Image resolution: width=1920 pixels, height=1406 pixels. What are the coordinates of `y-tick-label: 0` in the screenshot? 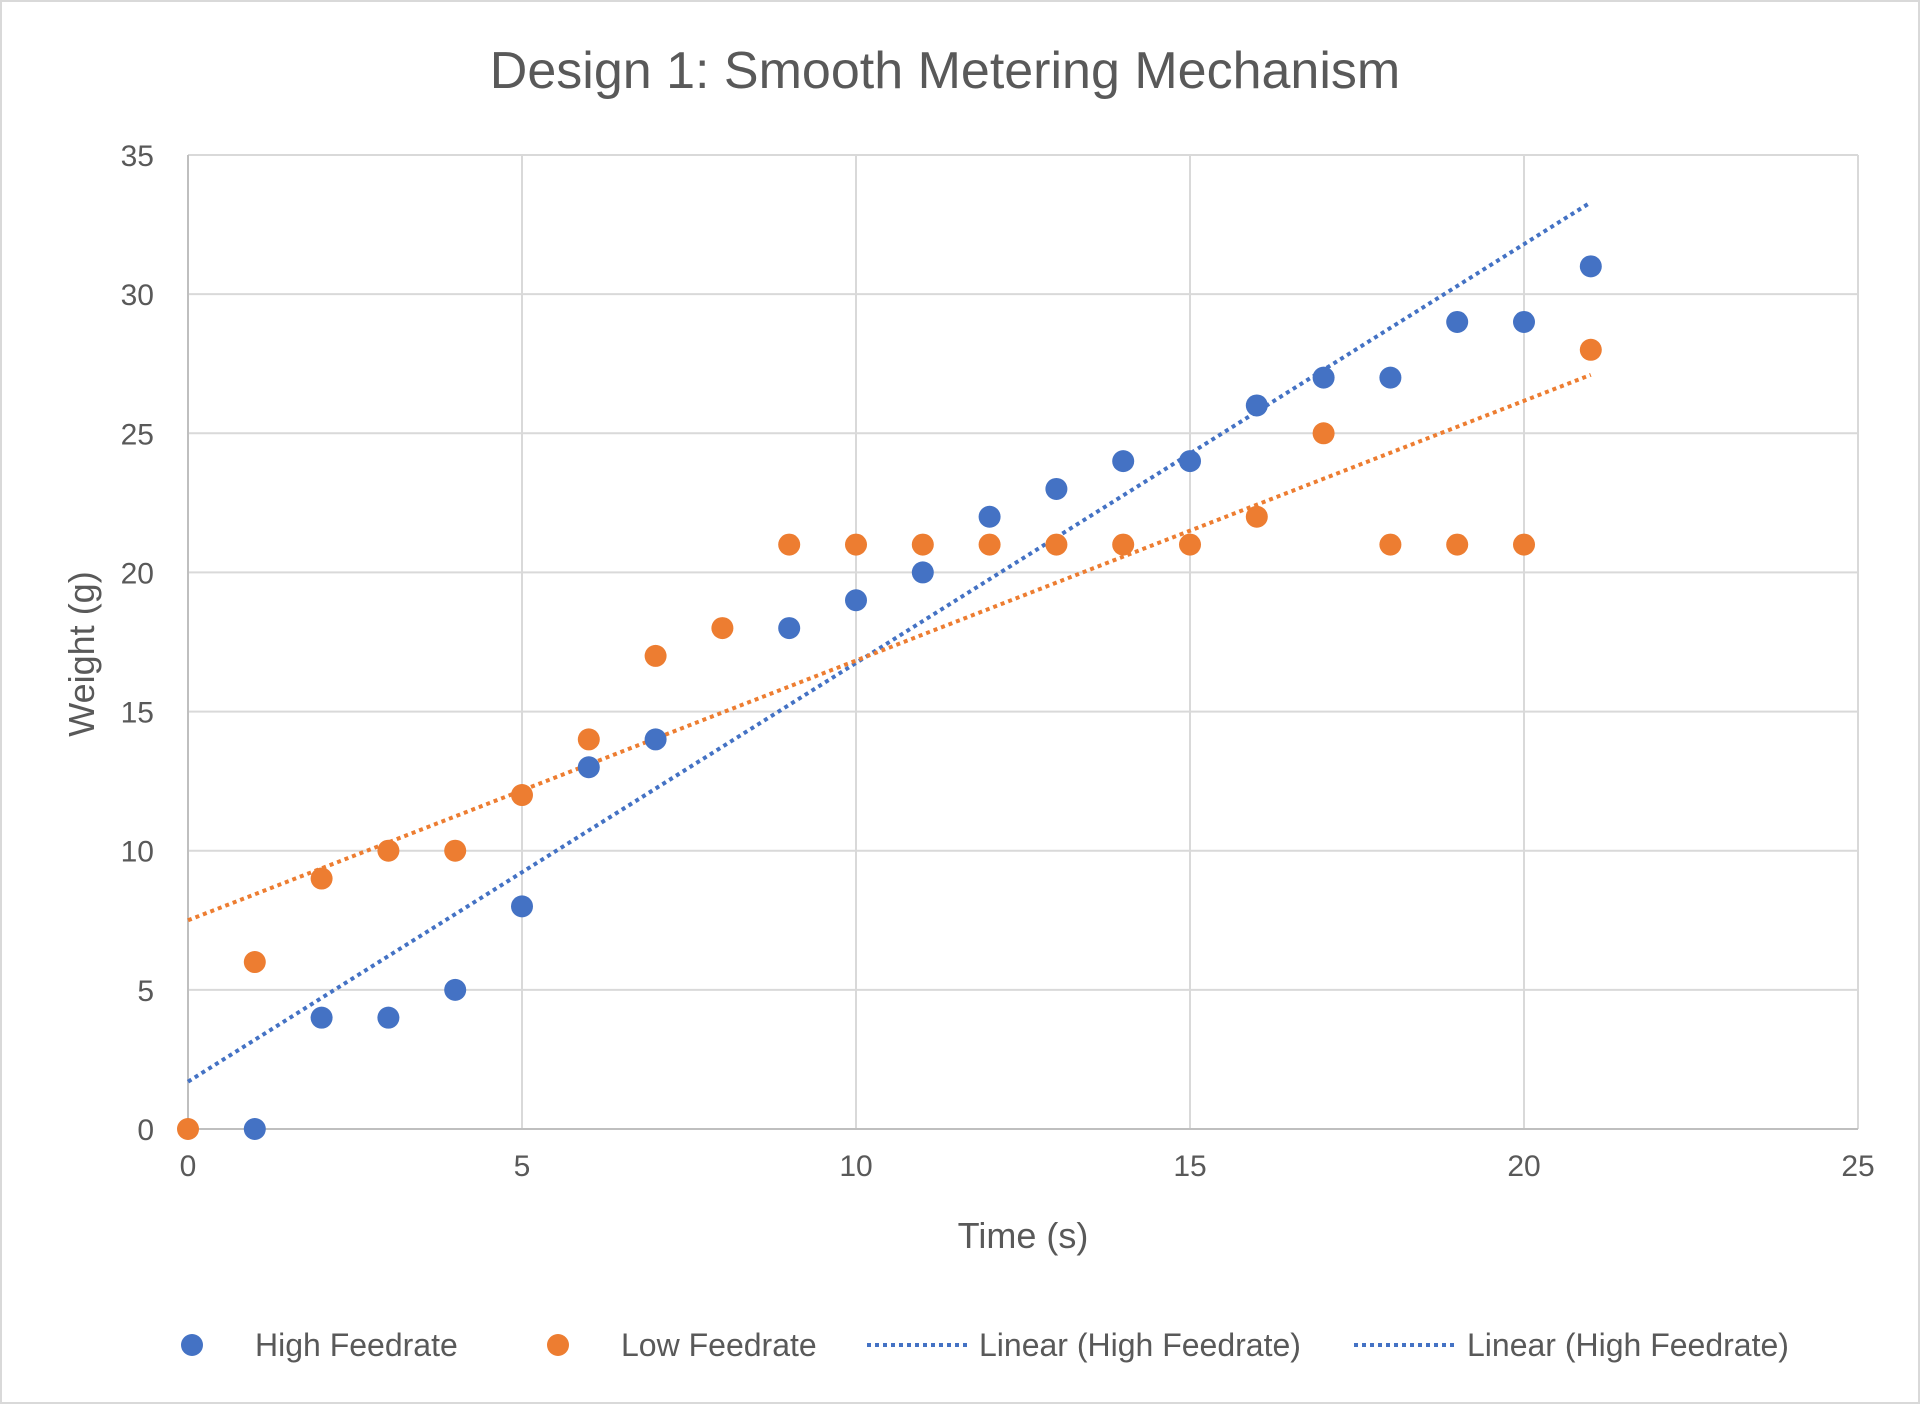 It's located at (145, 1130).